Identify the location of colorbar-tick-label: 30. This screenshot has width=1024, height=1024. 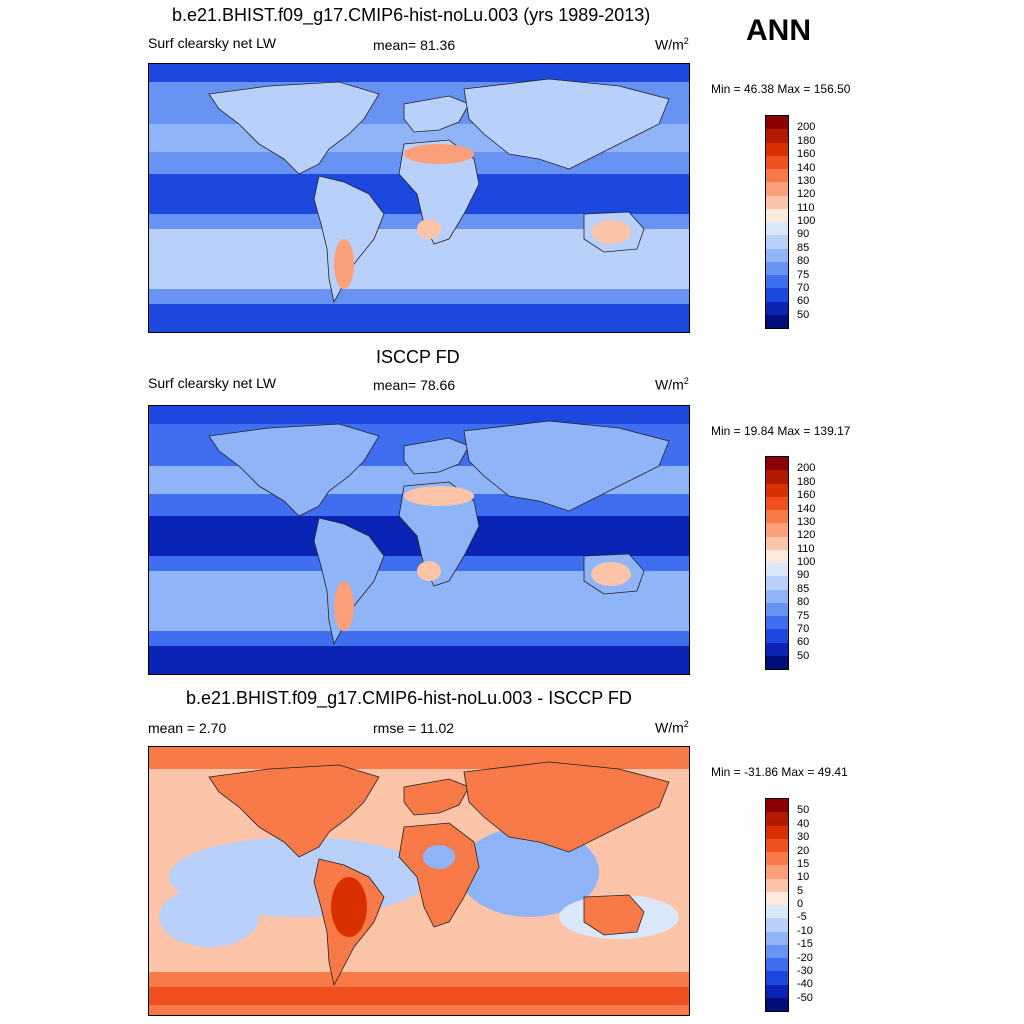
(803, 837).